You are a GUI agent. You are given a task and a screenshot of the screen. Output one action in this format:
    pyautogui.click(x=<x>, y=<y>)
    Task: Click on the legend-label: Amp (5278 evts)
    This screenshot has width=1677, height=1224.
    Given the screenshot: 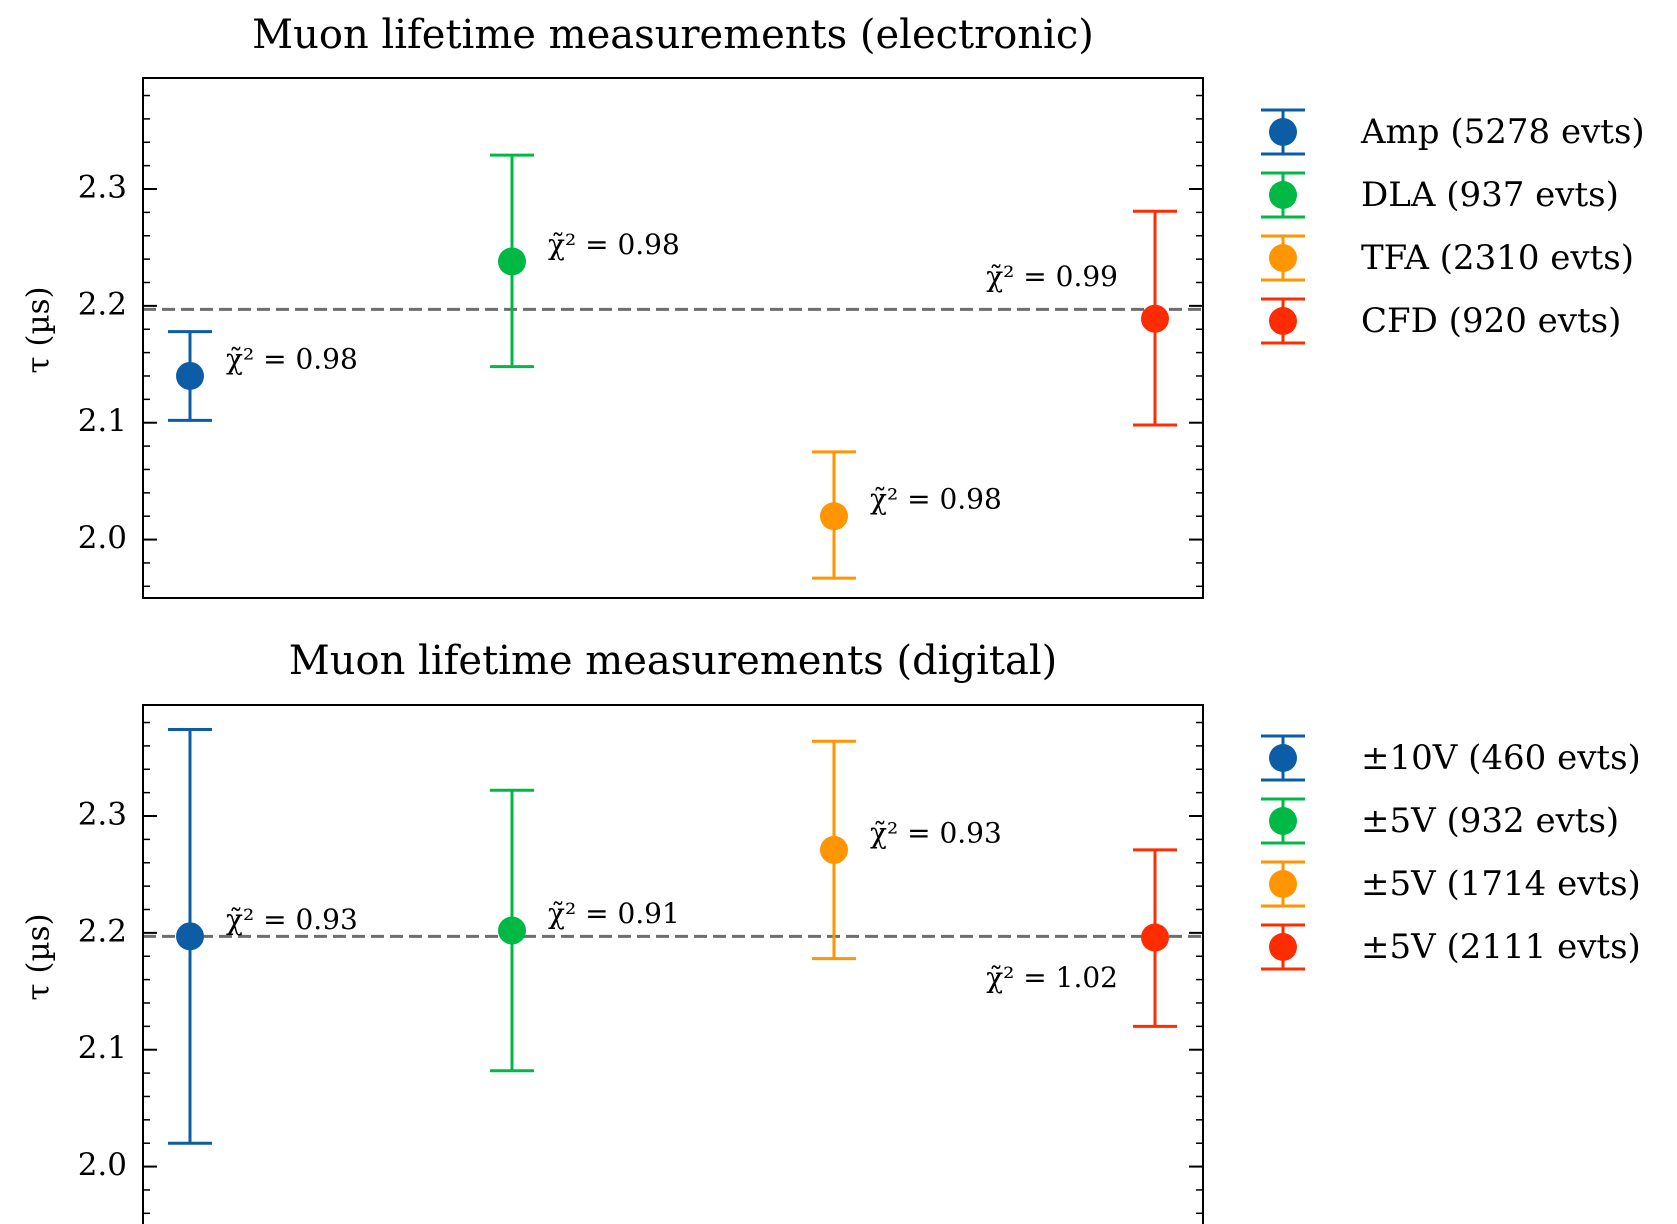 What is the action you would take?
    pyautogui.click(x=1502, y=132)
    